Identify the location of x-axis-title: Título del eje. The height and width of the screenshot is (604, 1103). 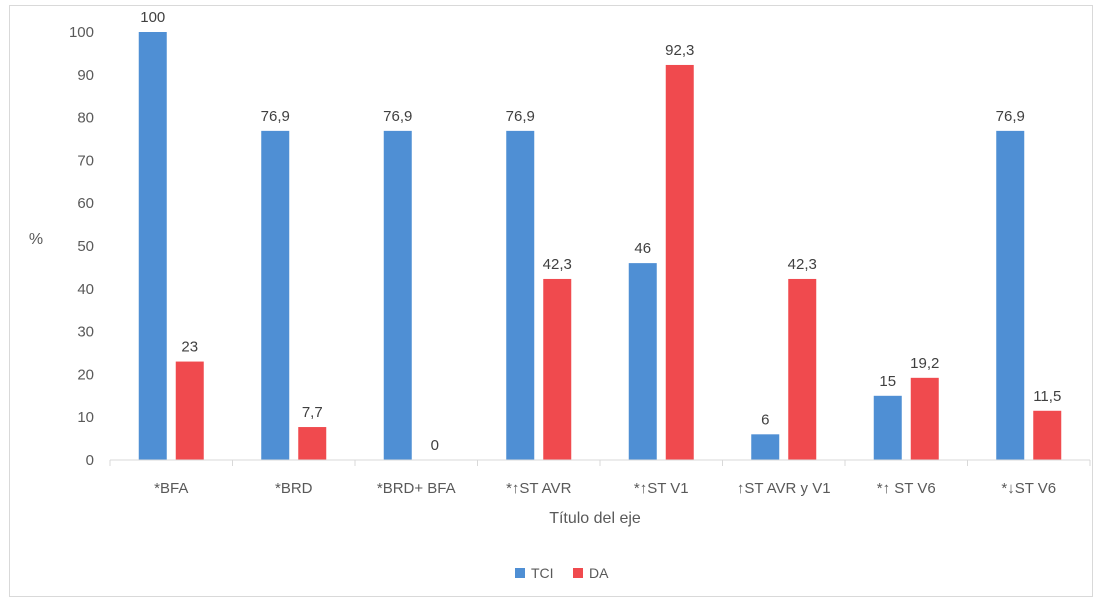
(595, 518).